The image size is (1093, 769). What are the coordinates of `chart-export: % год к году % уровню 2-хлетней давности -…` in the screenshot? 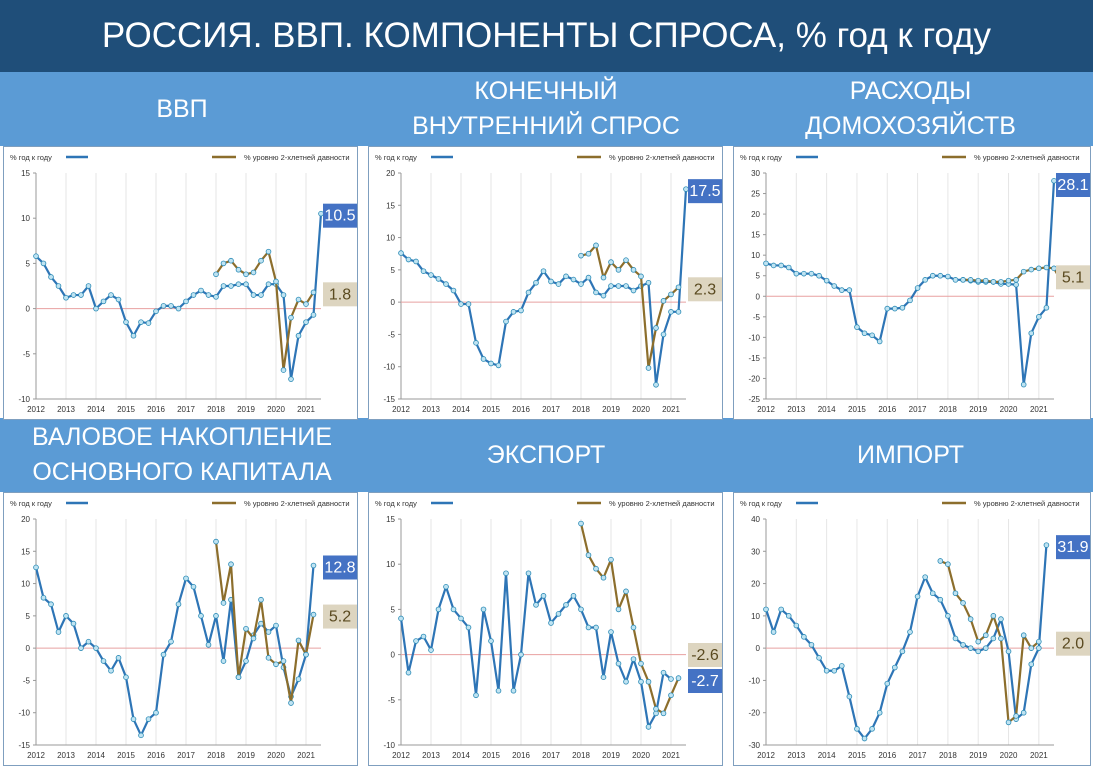 It's located at (545, 629).